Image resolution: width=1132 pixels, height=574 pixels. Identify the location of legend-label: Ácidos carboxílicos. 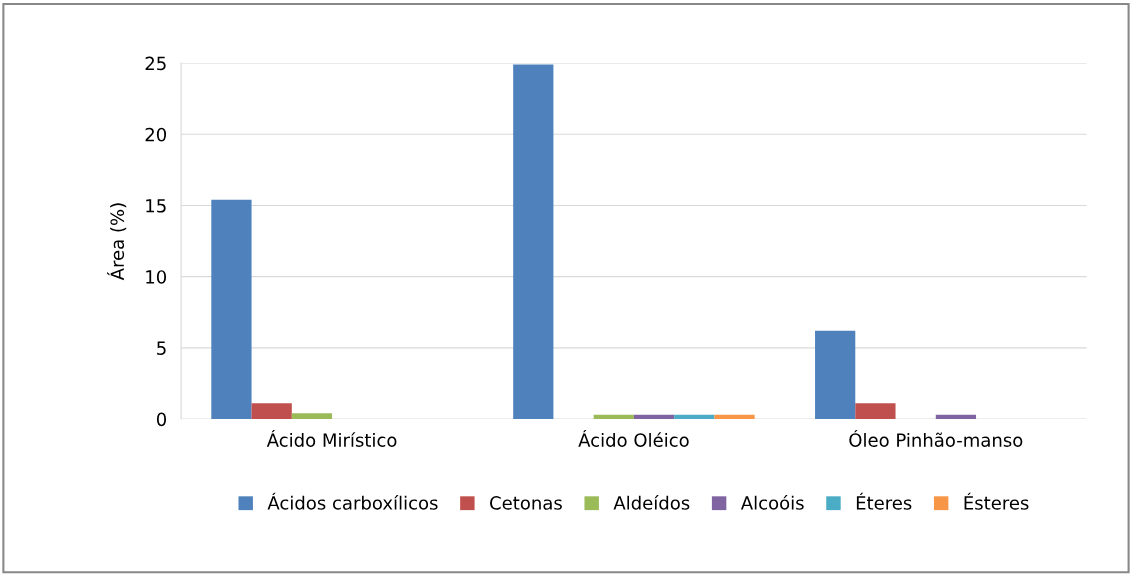
(352, 501).